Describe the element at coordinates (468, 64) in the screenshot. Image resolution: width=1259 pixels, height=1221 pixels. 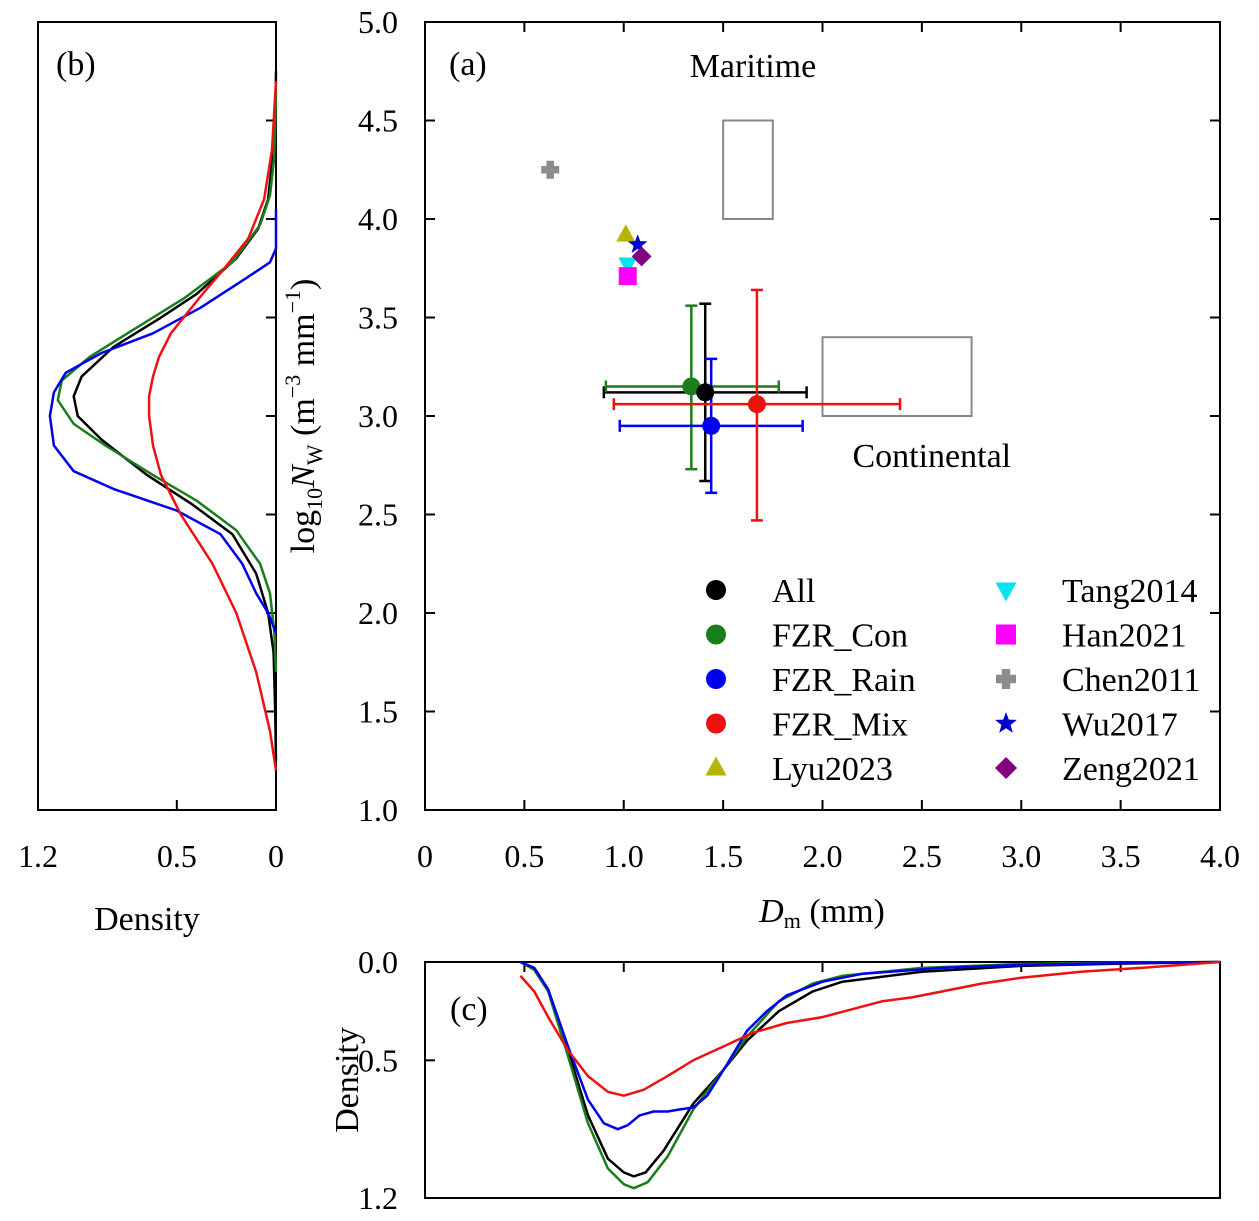
I see `panel-a-label: (a)` at that location.